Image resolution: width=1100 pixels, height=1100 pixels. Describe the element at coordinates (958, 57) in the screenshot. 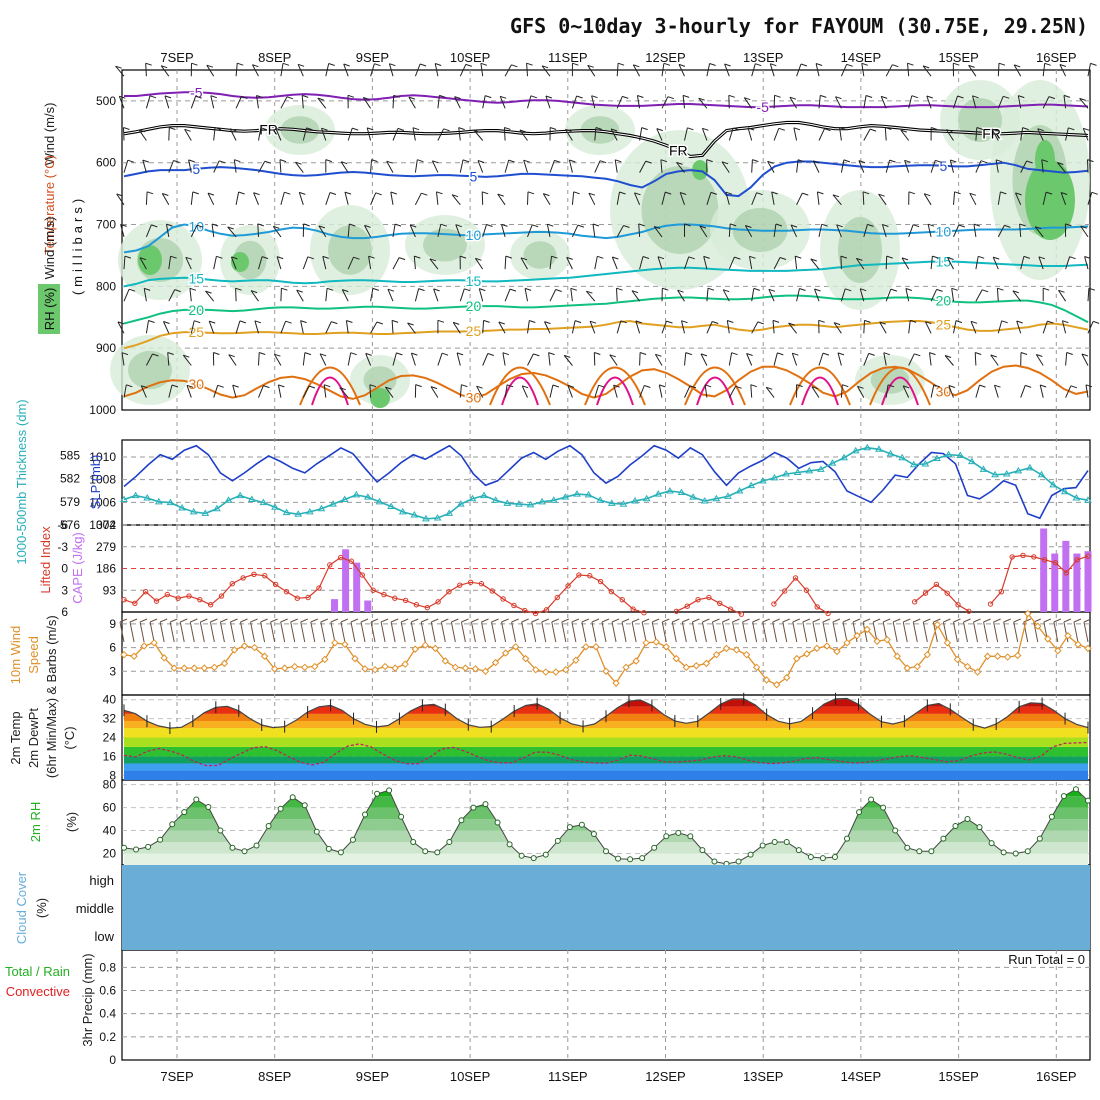

I see `date-label-top: 15SEP` at that location.